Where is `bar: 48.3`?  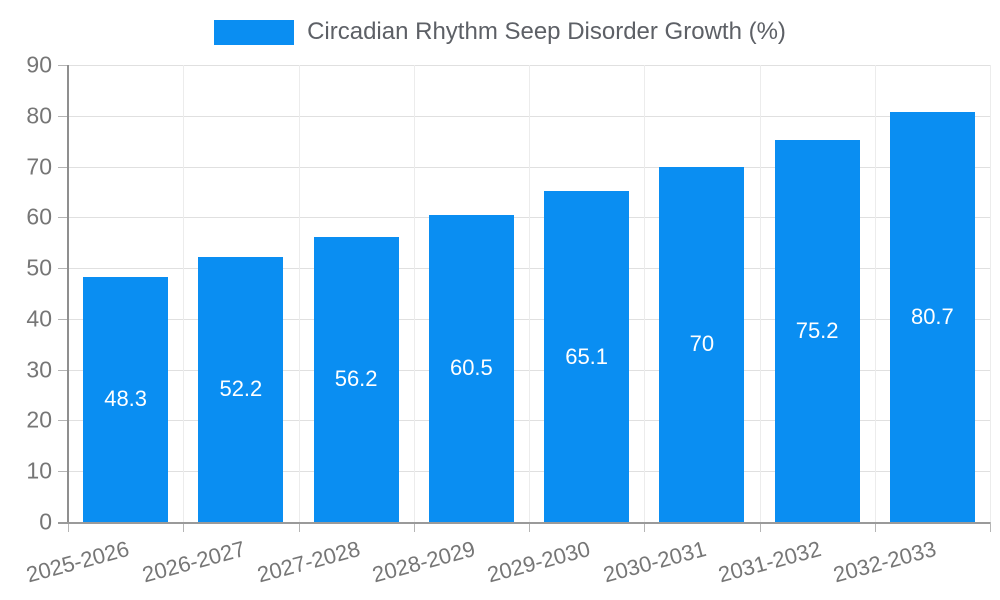
bar: 48.3 is located at coordinates (126, 399).